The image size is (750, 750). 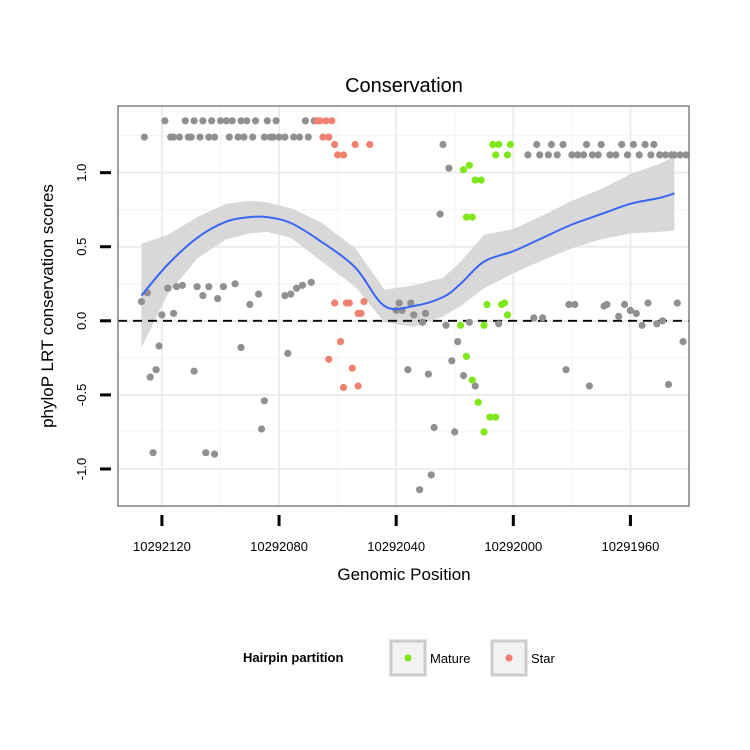 What do you see at coordinates (631, 546) in the screenshot?
I see `x-tick-label-4: 10291960` at bounding box center [631, 546].